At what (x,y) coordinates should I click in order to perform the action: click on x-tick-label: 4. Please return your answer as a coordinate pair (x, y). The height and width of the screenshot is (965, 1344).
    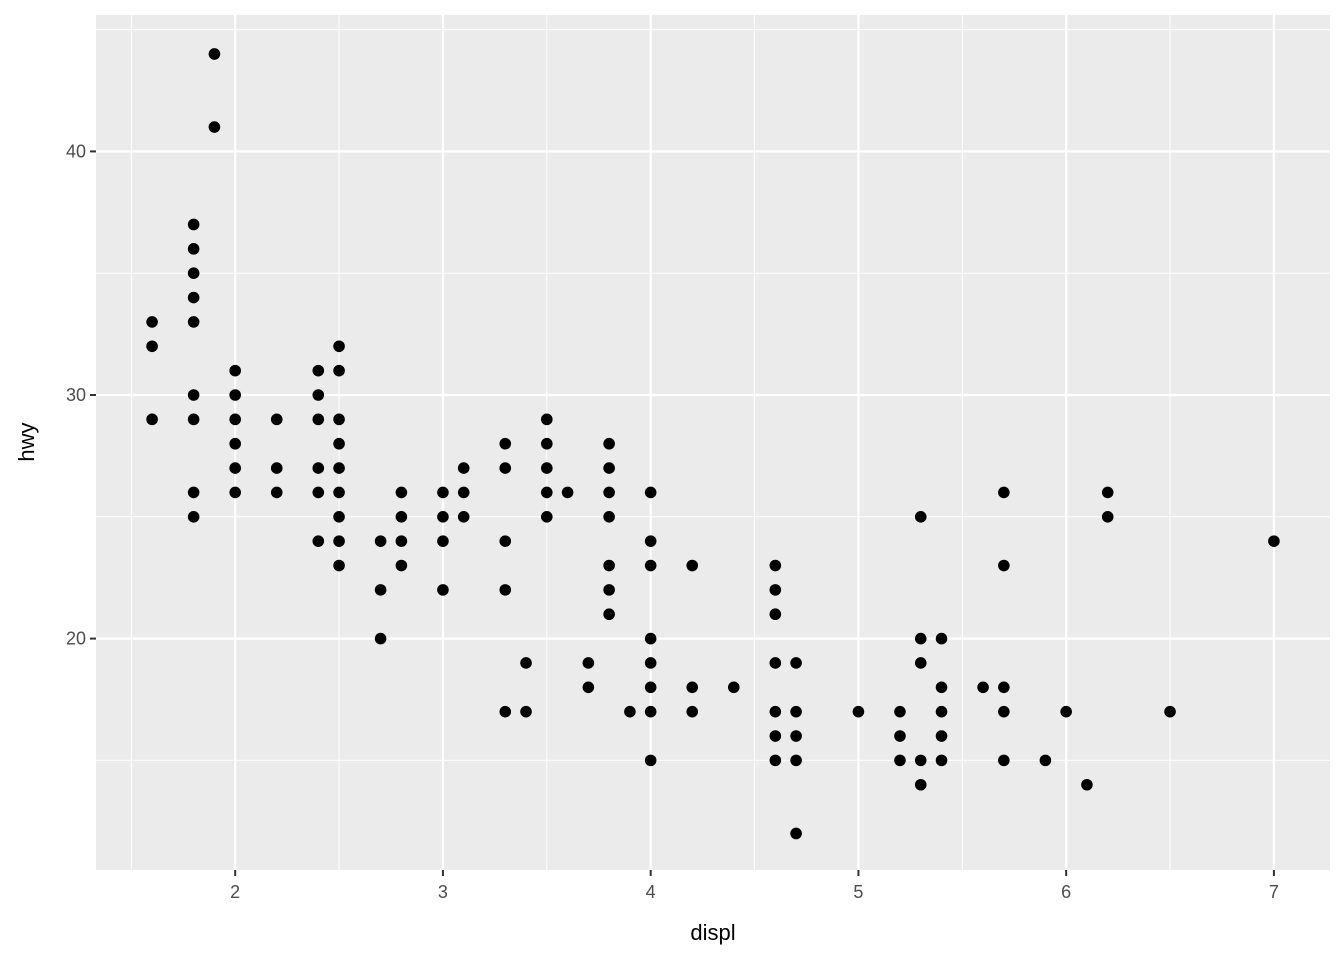
    Looking at the image, I should click on (651, 892).